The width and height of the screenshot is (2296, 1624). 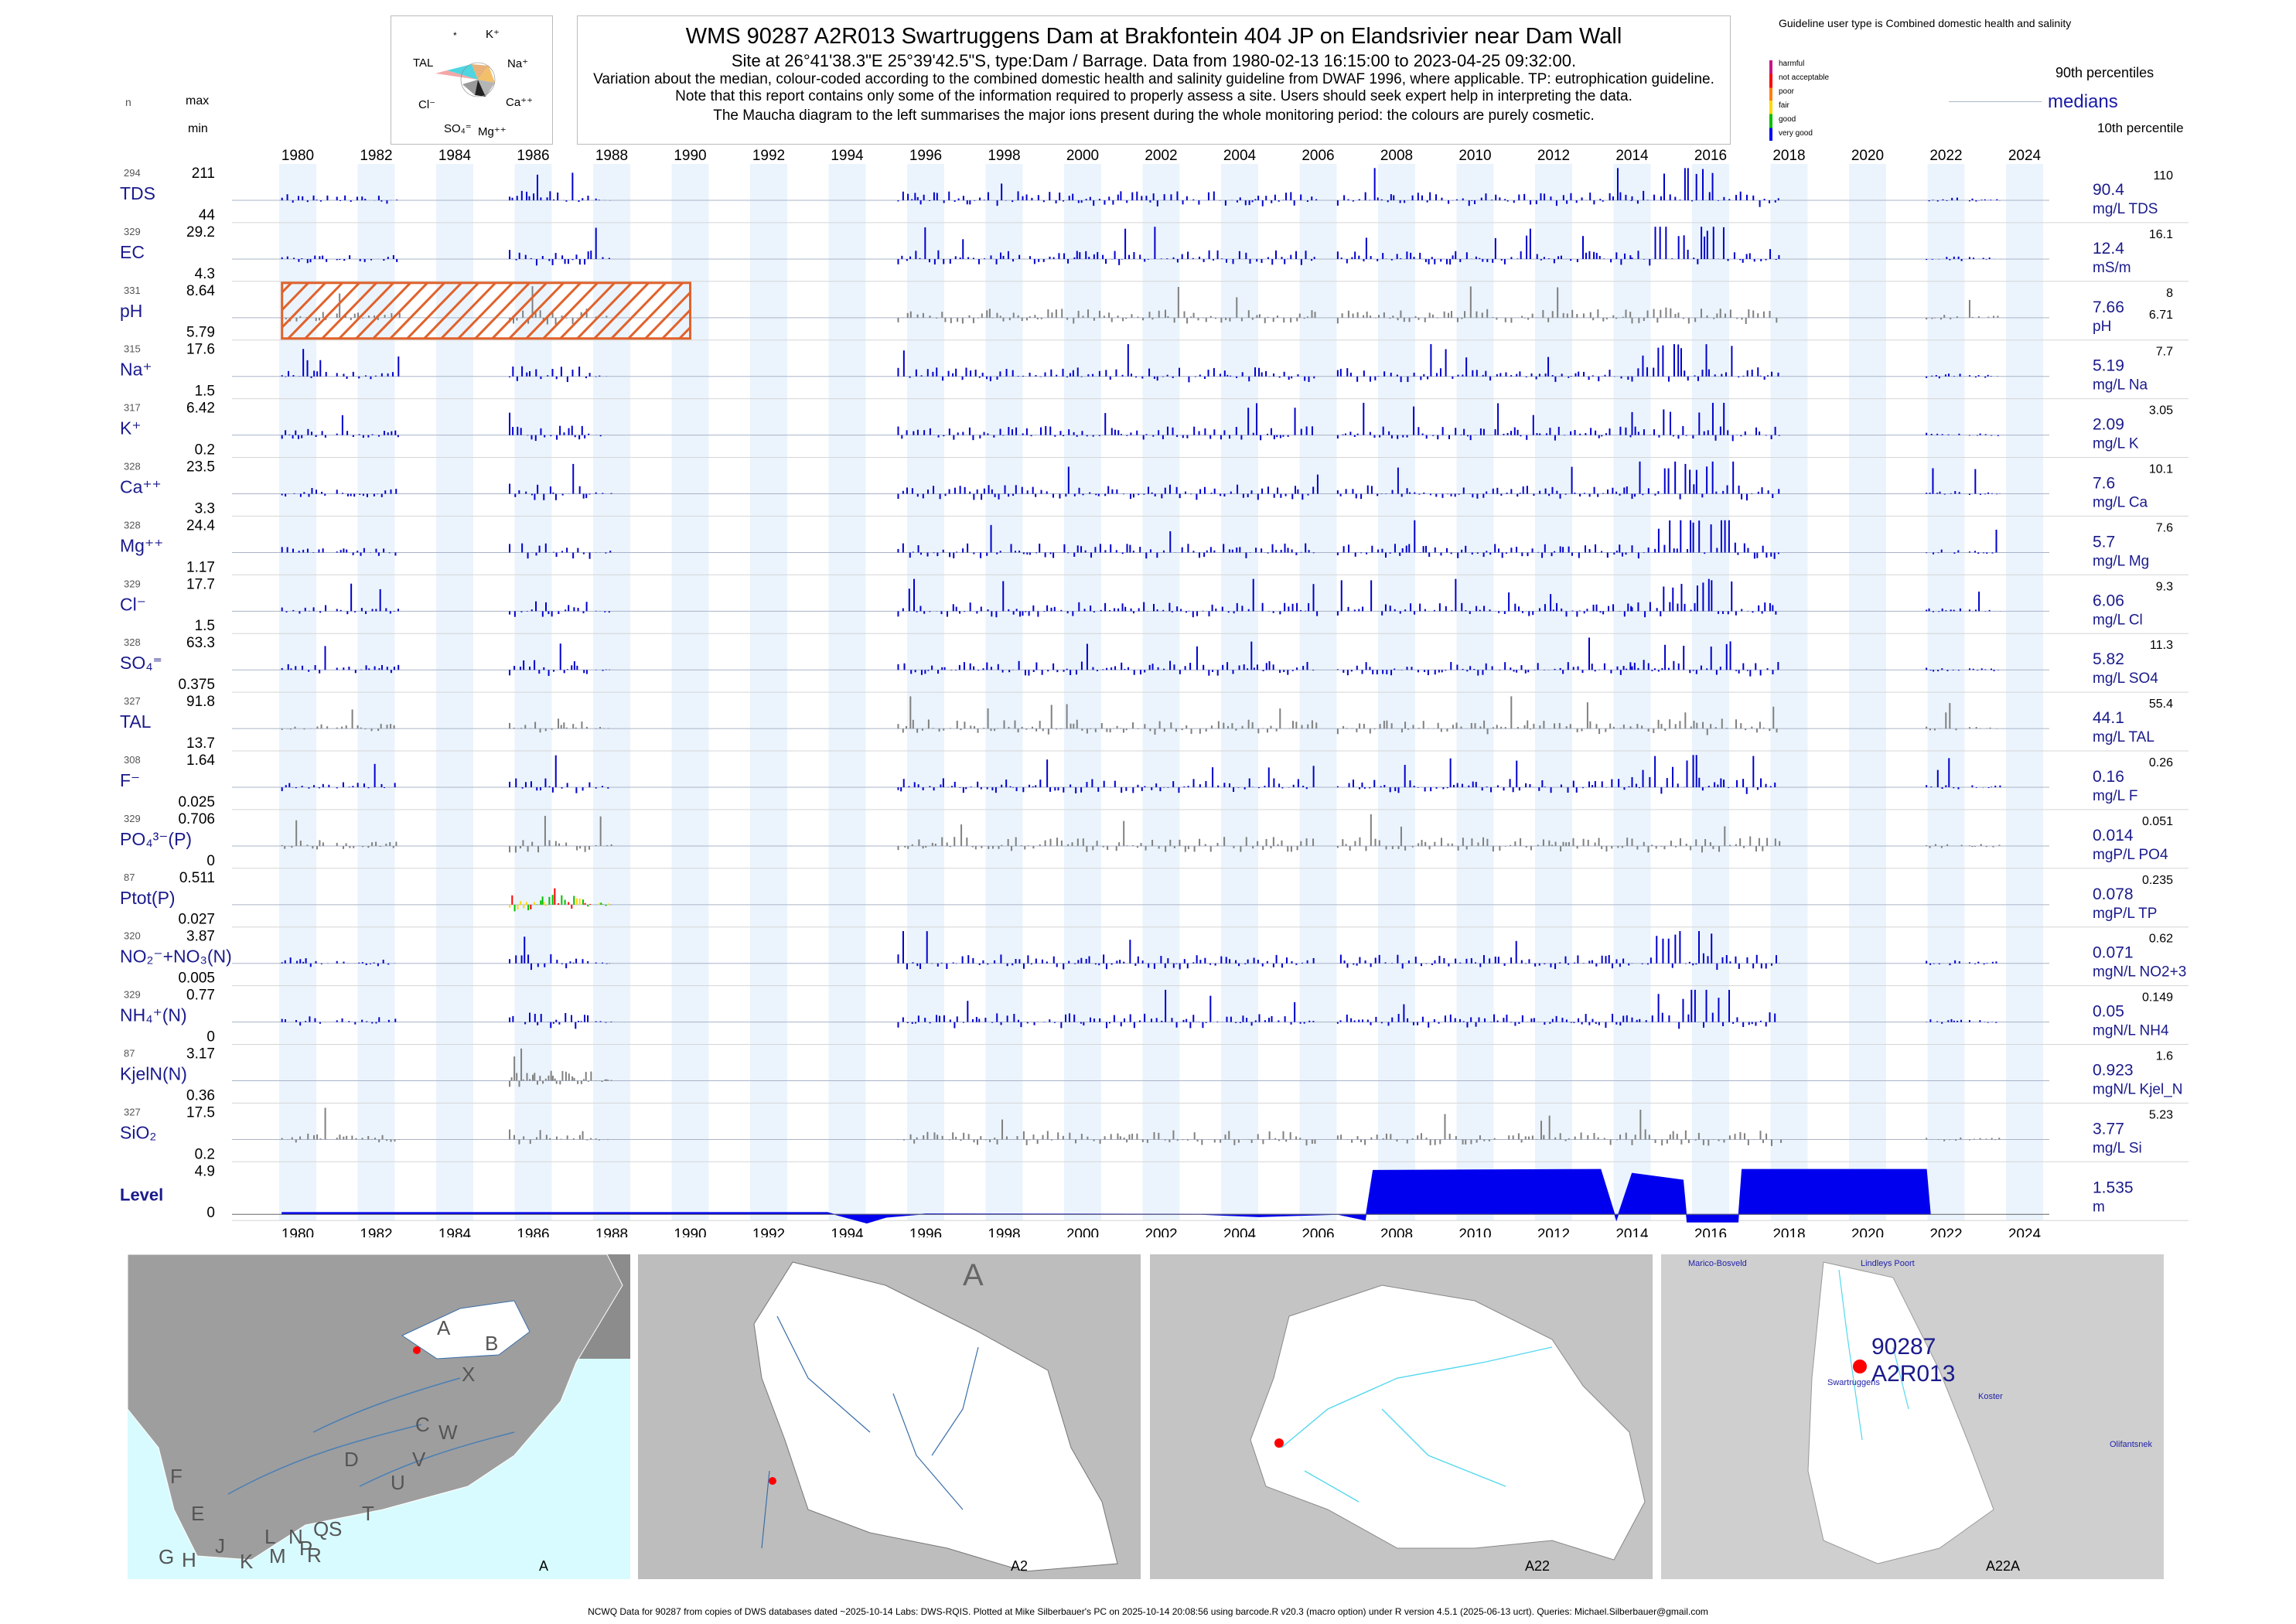 I want to click on series-p90: 7.6, so click(x=2164, y=527).